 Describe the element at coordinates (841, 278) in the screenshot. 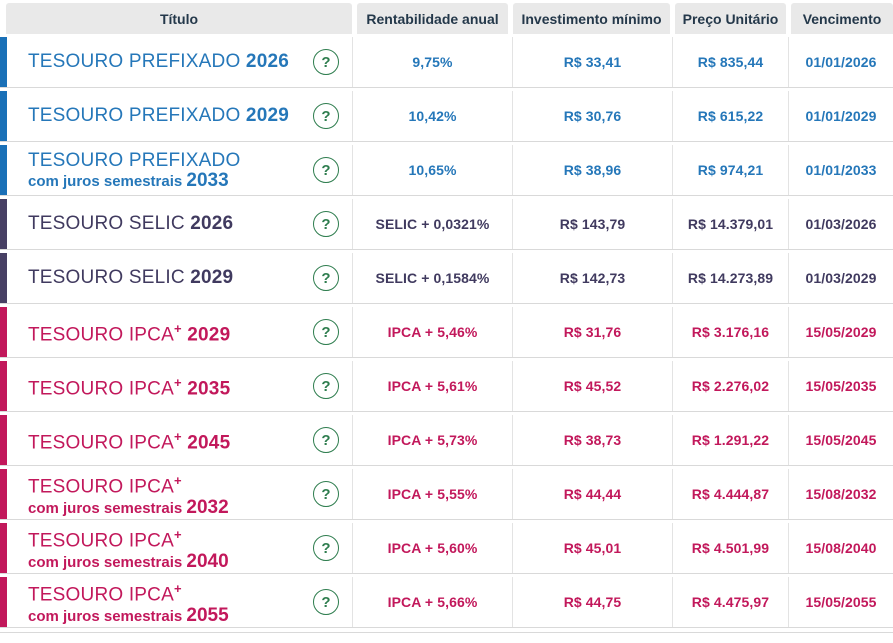

I see `maturity-value: 01/03/2029` at that location.